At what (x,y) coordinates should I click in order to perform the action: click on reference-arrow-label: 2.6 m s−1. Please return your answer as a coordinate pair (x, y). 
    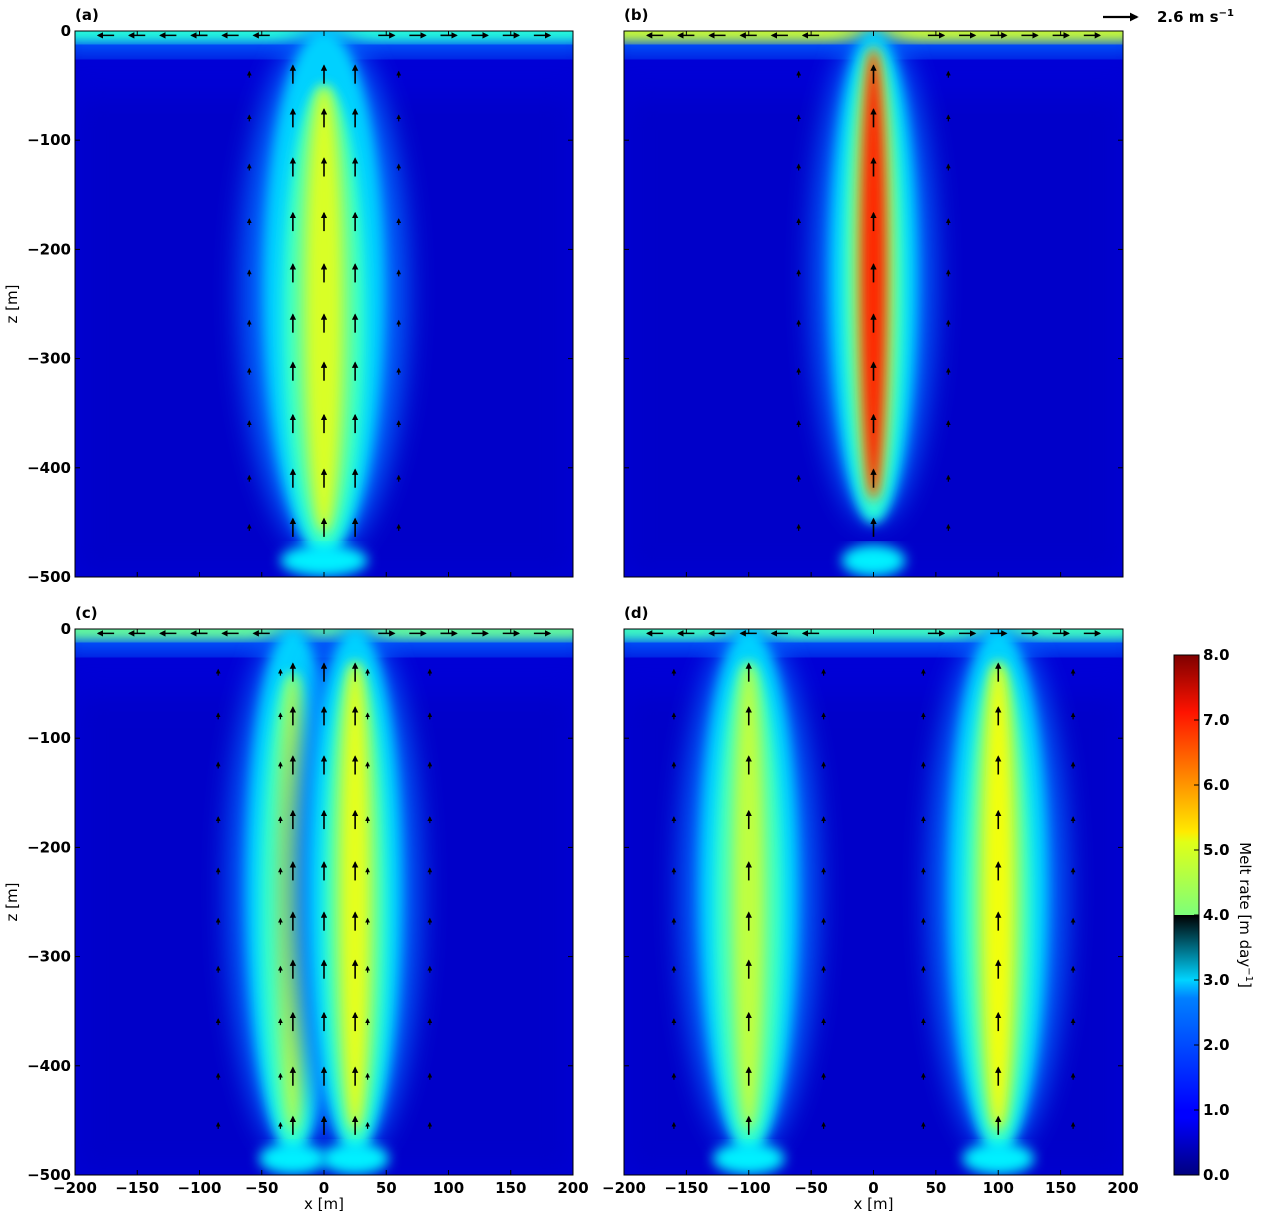
    Looking at the image, I should click on (1195, 17).